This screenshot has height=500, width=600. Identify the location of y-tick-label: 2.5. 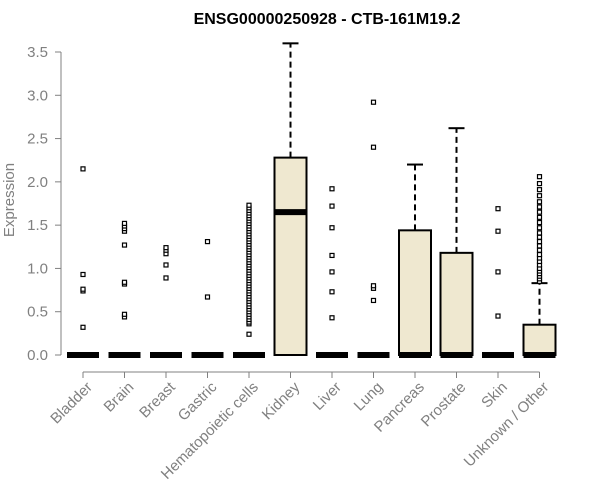
(37, 139).